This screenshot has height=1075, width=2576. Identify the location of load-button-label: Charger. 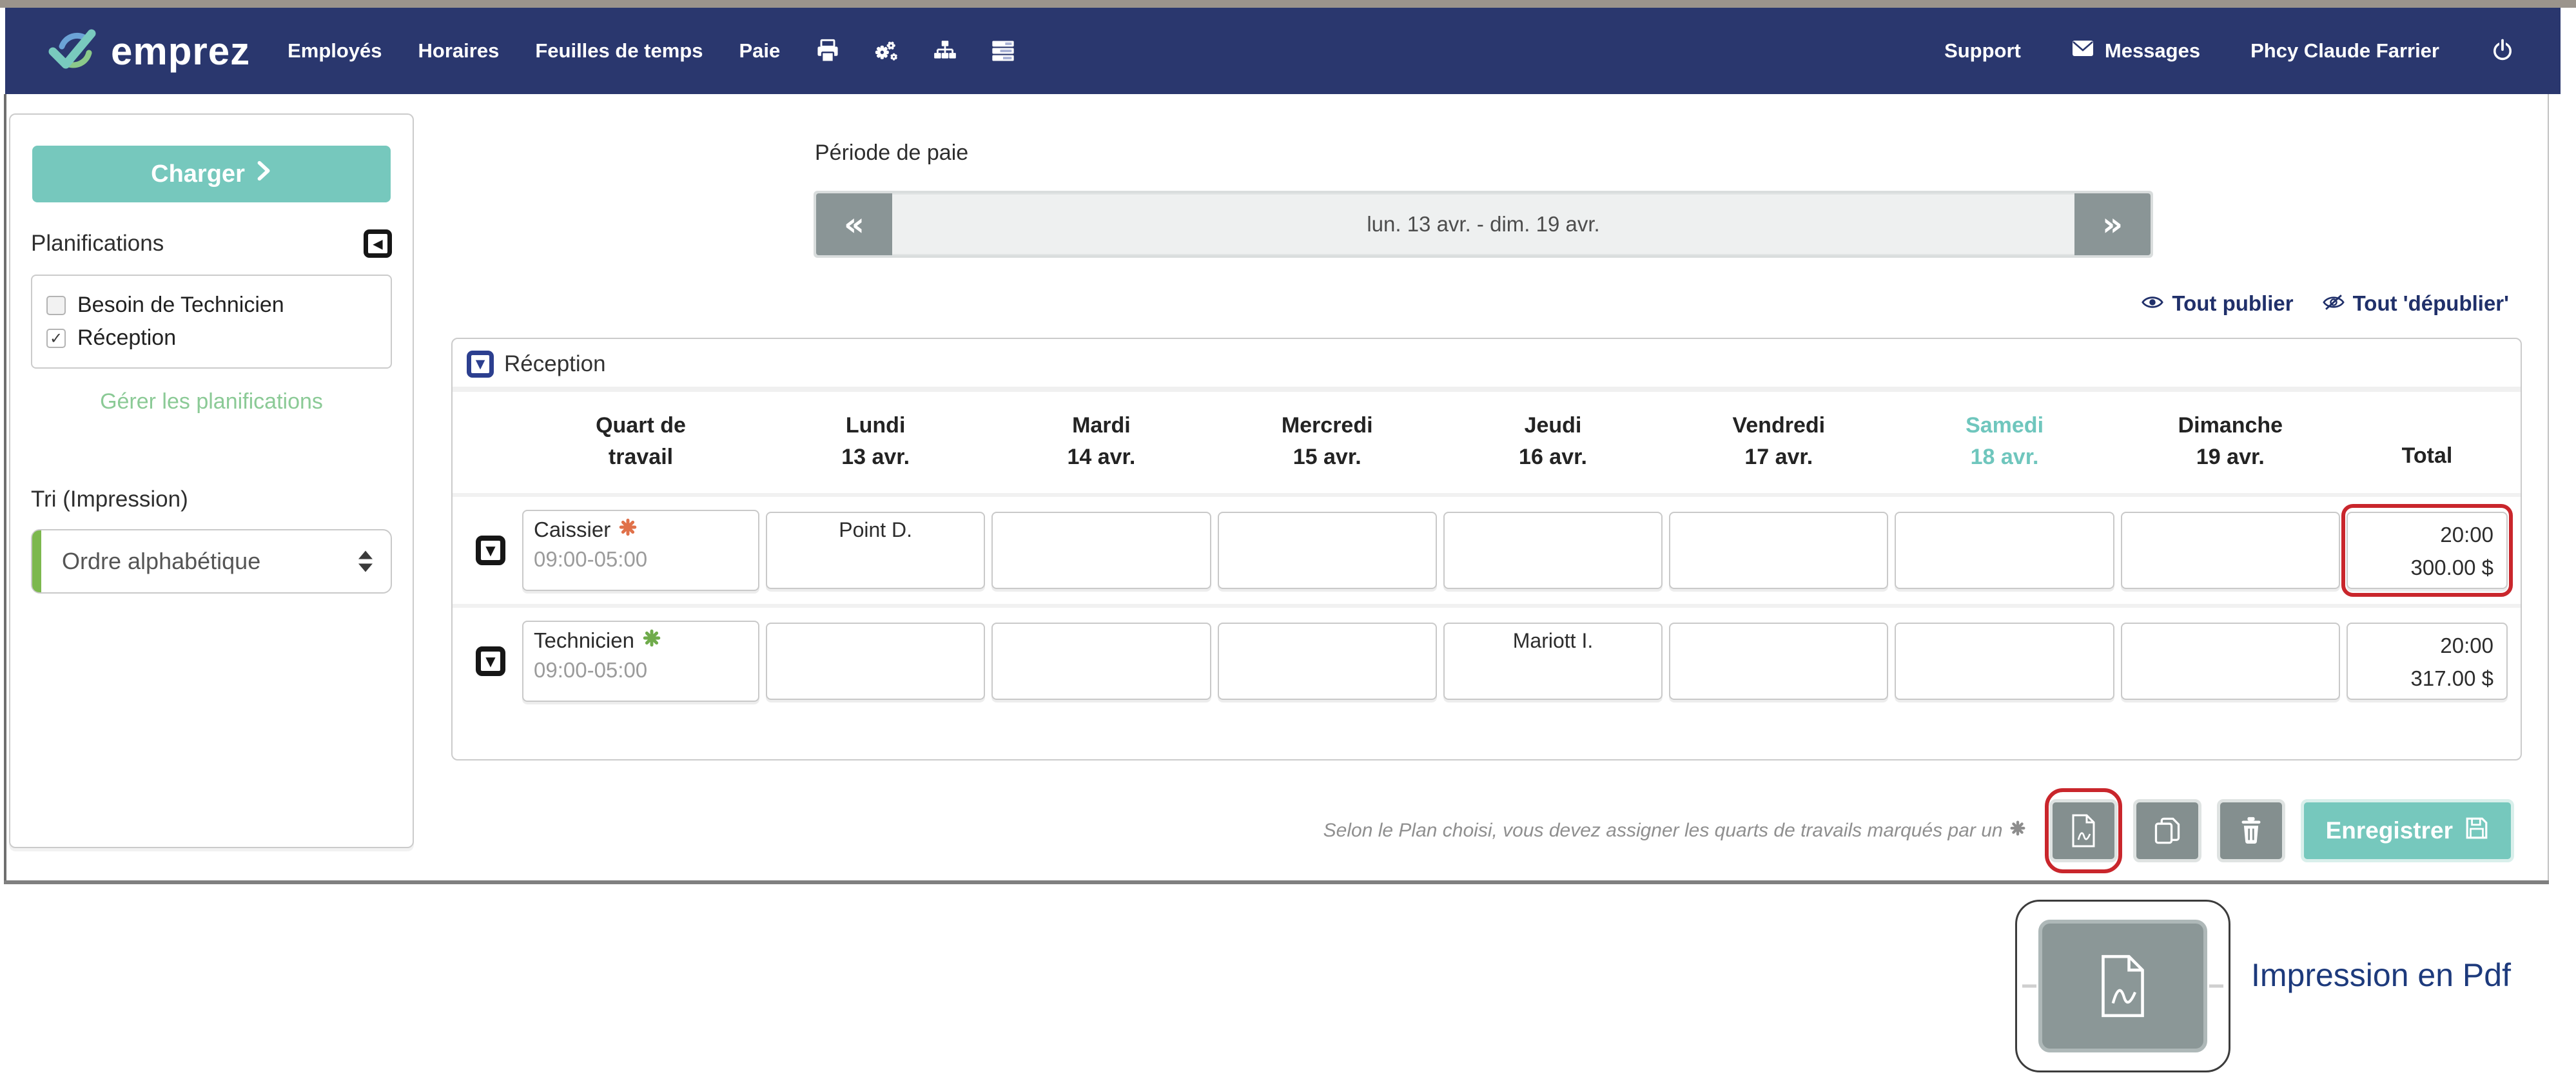
(198, 174).